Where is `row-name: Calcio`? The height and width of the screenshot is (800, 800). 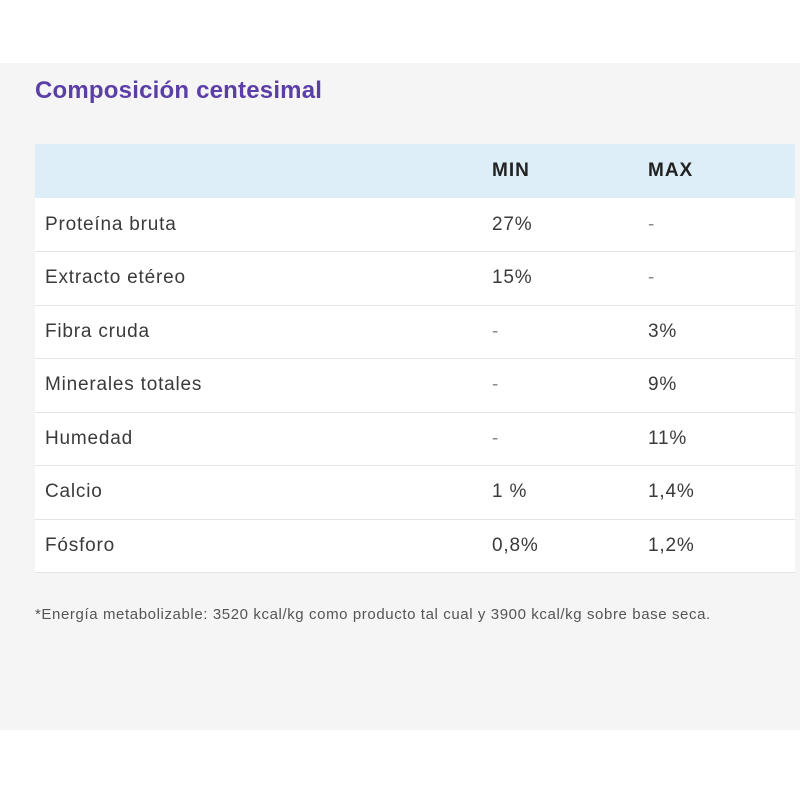 row-name: Calcio is located at coordinates (74, 492).